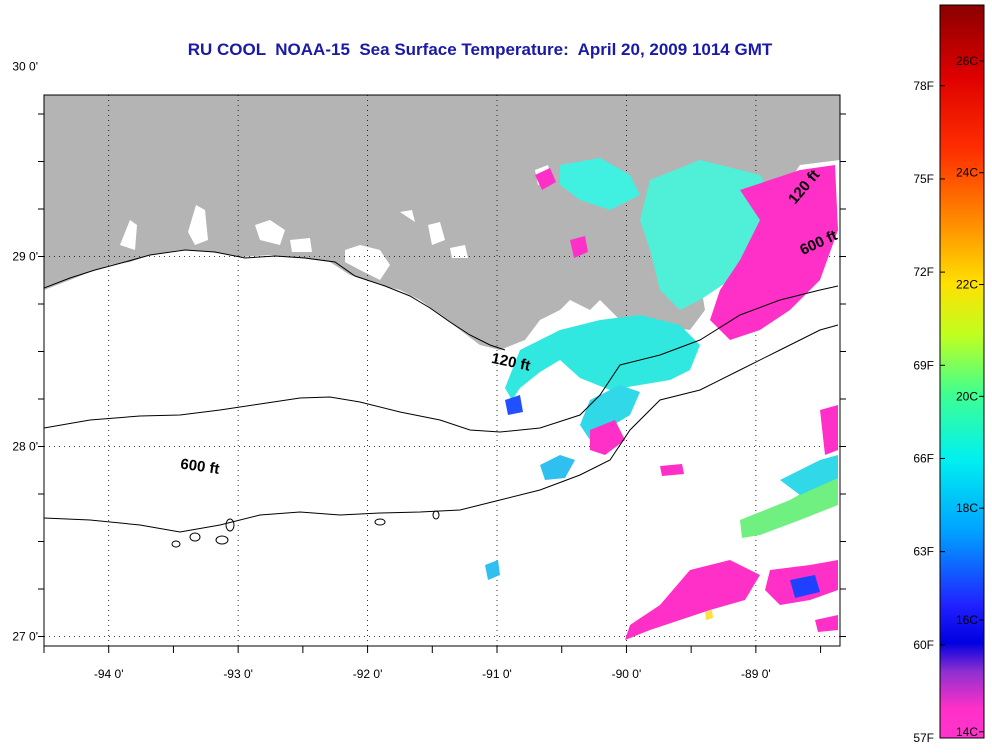 Image resolution: width=992 pixels, height=754 pixels. What do you see at coordinates (923, 179) in the screenshot?
I see `colorbar-f-label: 75F` at bounding box center [923, 179].